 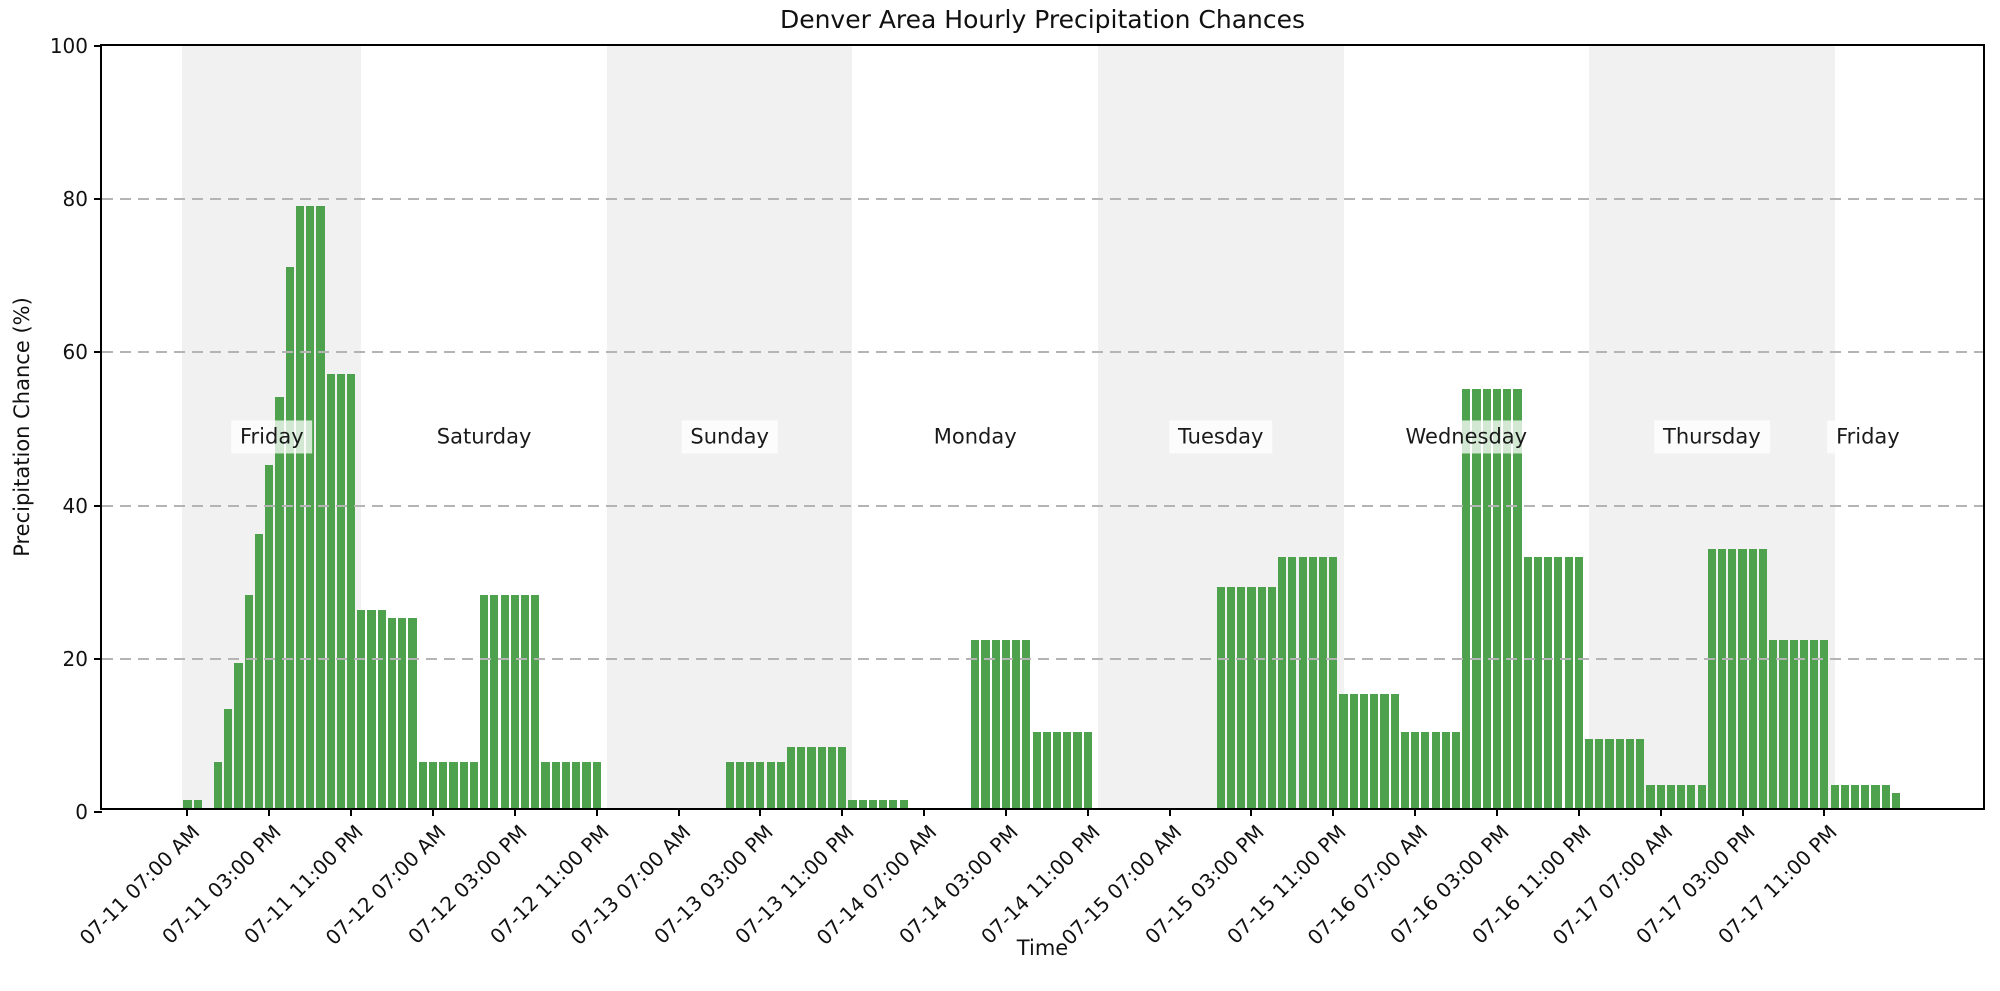 What do you see at coordinates (1712, 437) in the screenshot?
I see `day-label: Thursday` at bounding box center [1712, 437].